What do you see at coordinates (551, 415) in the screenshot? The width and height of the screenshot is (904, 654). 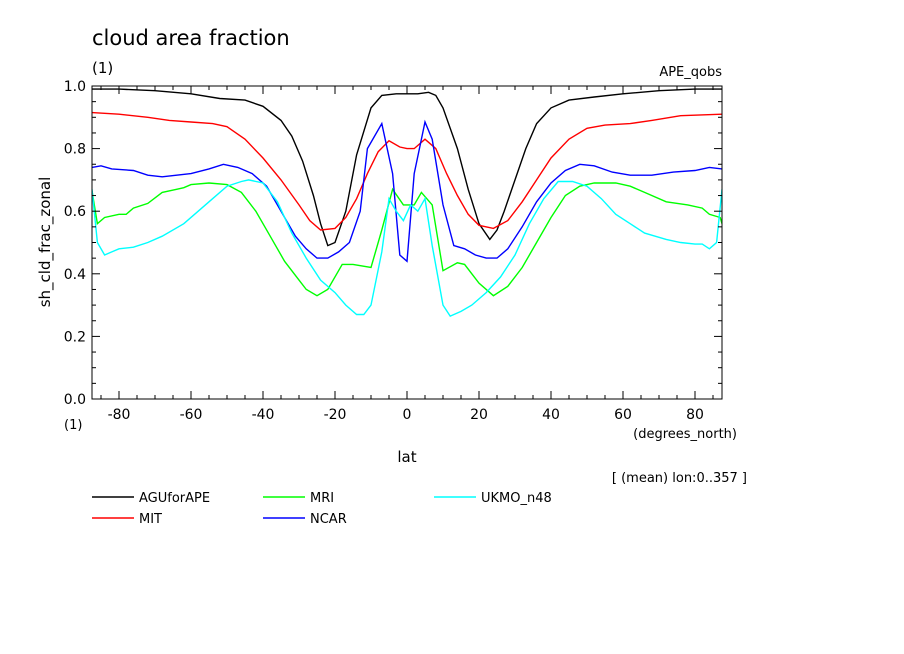 I see `x-tick-label: 40` at bounding box center [551, 415].